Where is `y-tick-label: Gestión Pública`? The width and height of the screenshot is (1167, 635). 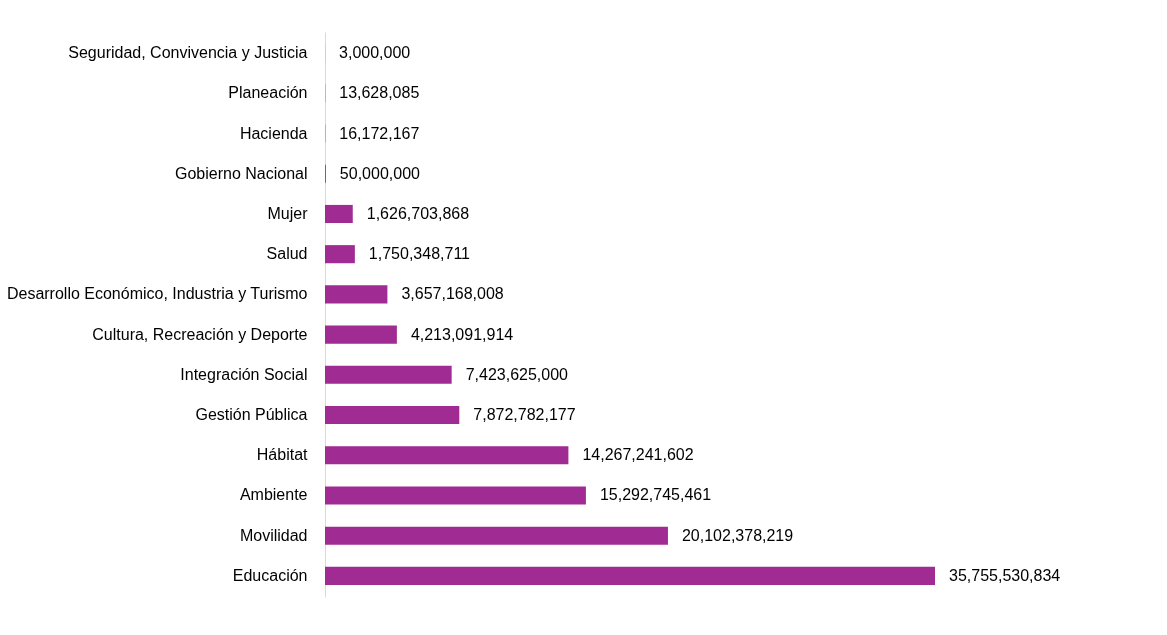 y-tick-label: Gestión Pública is located at coordinates (251, 415).